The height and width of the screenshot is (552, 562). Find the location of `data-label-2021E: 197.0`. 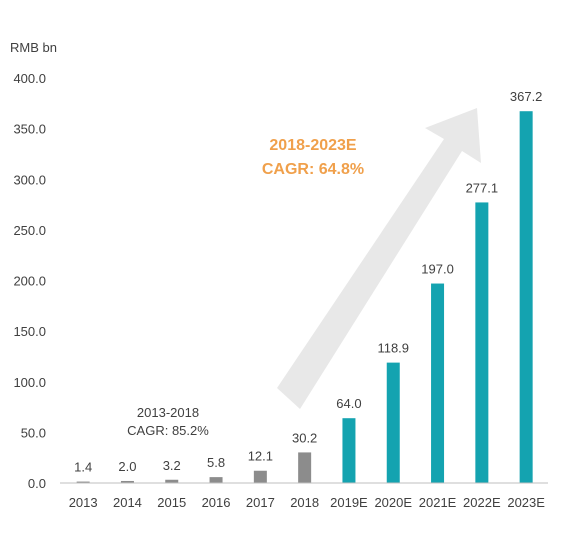

data-label-2021E: 197.0 is located at coordinates (437, 269).